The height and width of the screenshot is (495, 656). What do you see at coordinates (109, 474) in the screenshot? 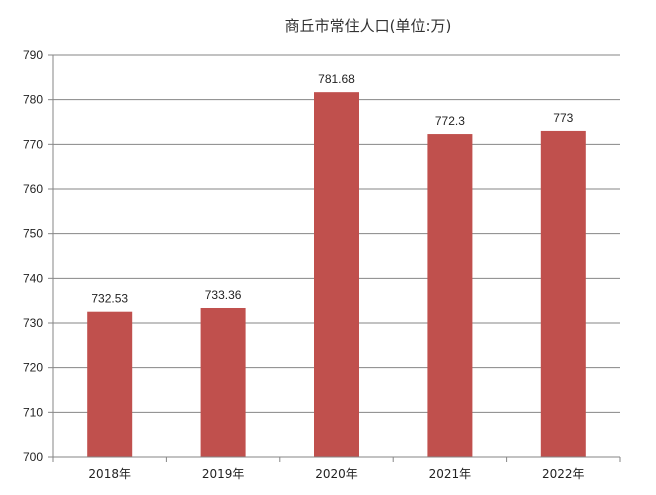
I see `x-tick-label: 2018年` at bounding box center [109, 474].